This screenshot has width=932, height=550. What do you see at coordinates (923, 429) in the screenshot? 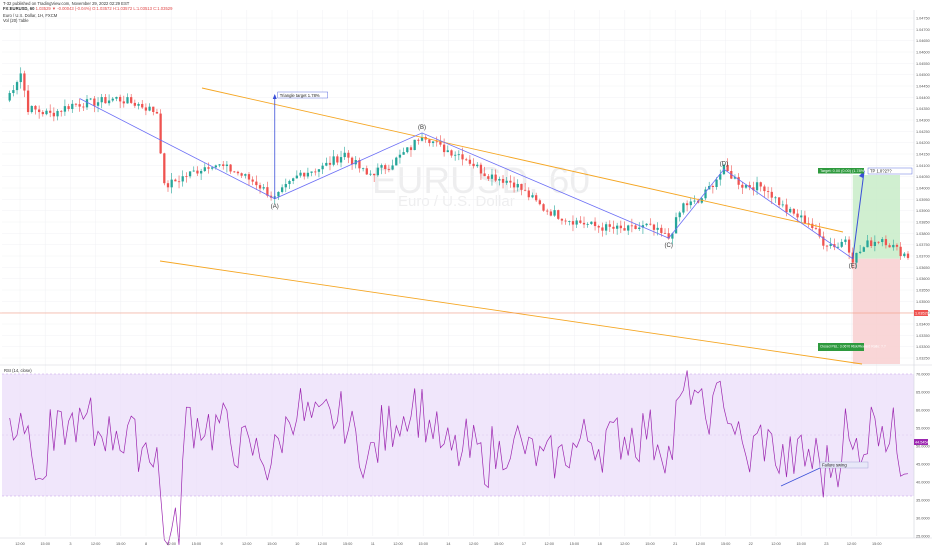
I see `rsi-tick-label: 55.0000` at bounding box center [923, 429].